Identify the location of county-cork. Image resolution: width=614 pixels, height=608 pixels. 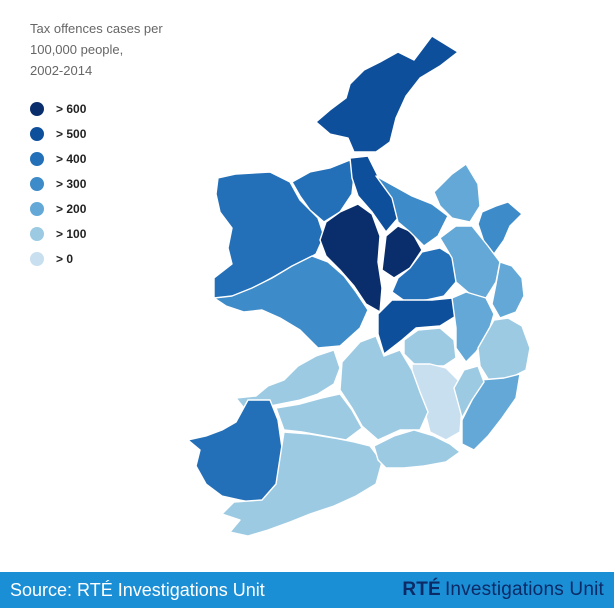
(302, 484).